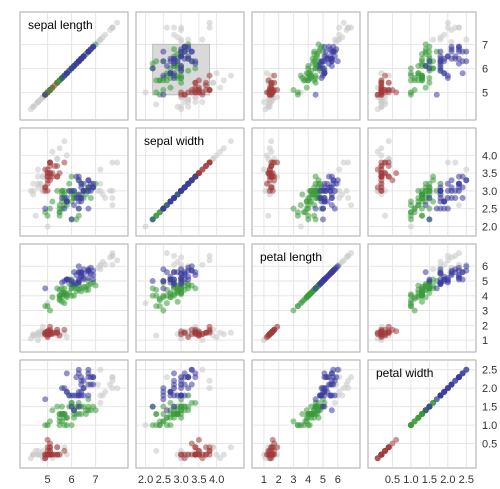  What do you see at coordinates (422, 182) in the screenshot?
I see `cell-sepal_width-vs-petal_width` at bounding box center [422, 182].